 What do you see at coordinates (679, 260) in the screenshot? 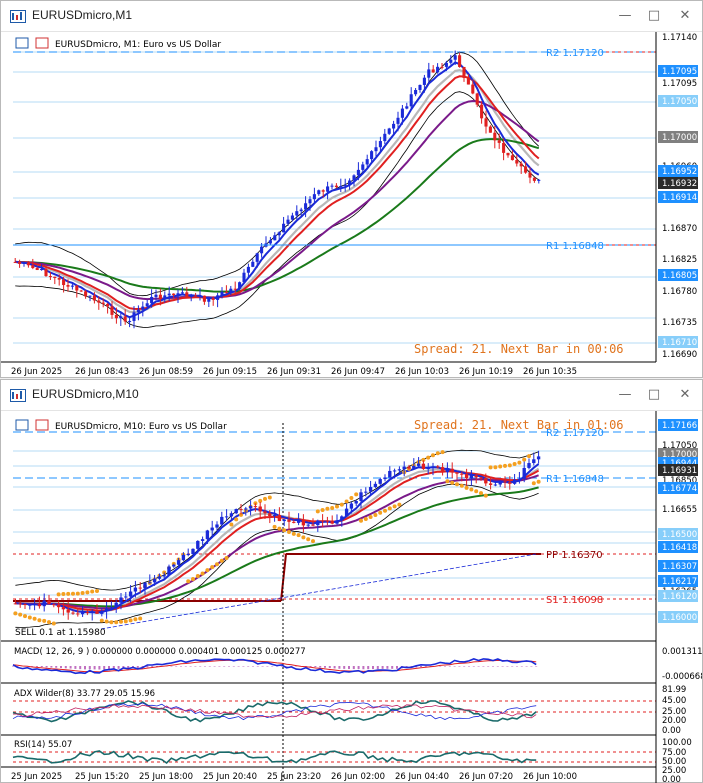
I see `svg-text: 1.16825` at bounding box center [679, 260].